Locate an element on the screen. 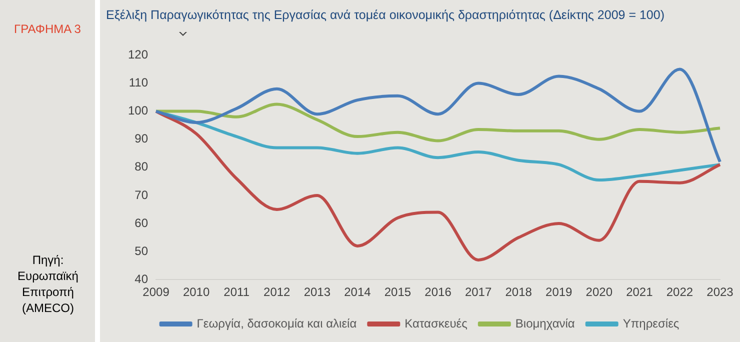 This screenshot has height=342, width=740. y-tick-label: 50 is located at coordinates (141, 251).